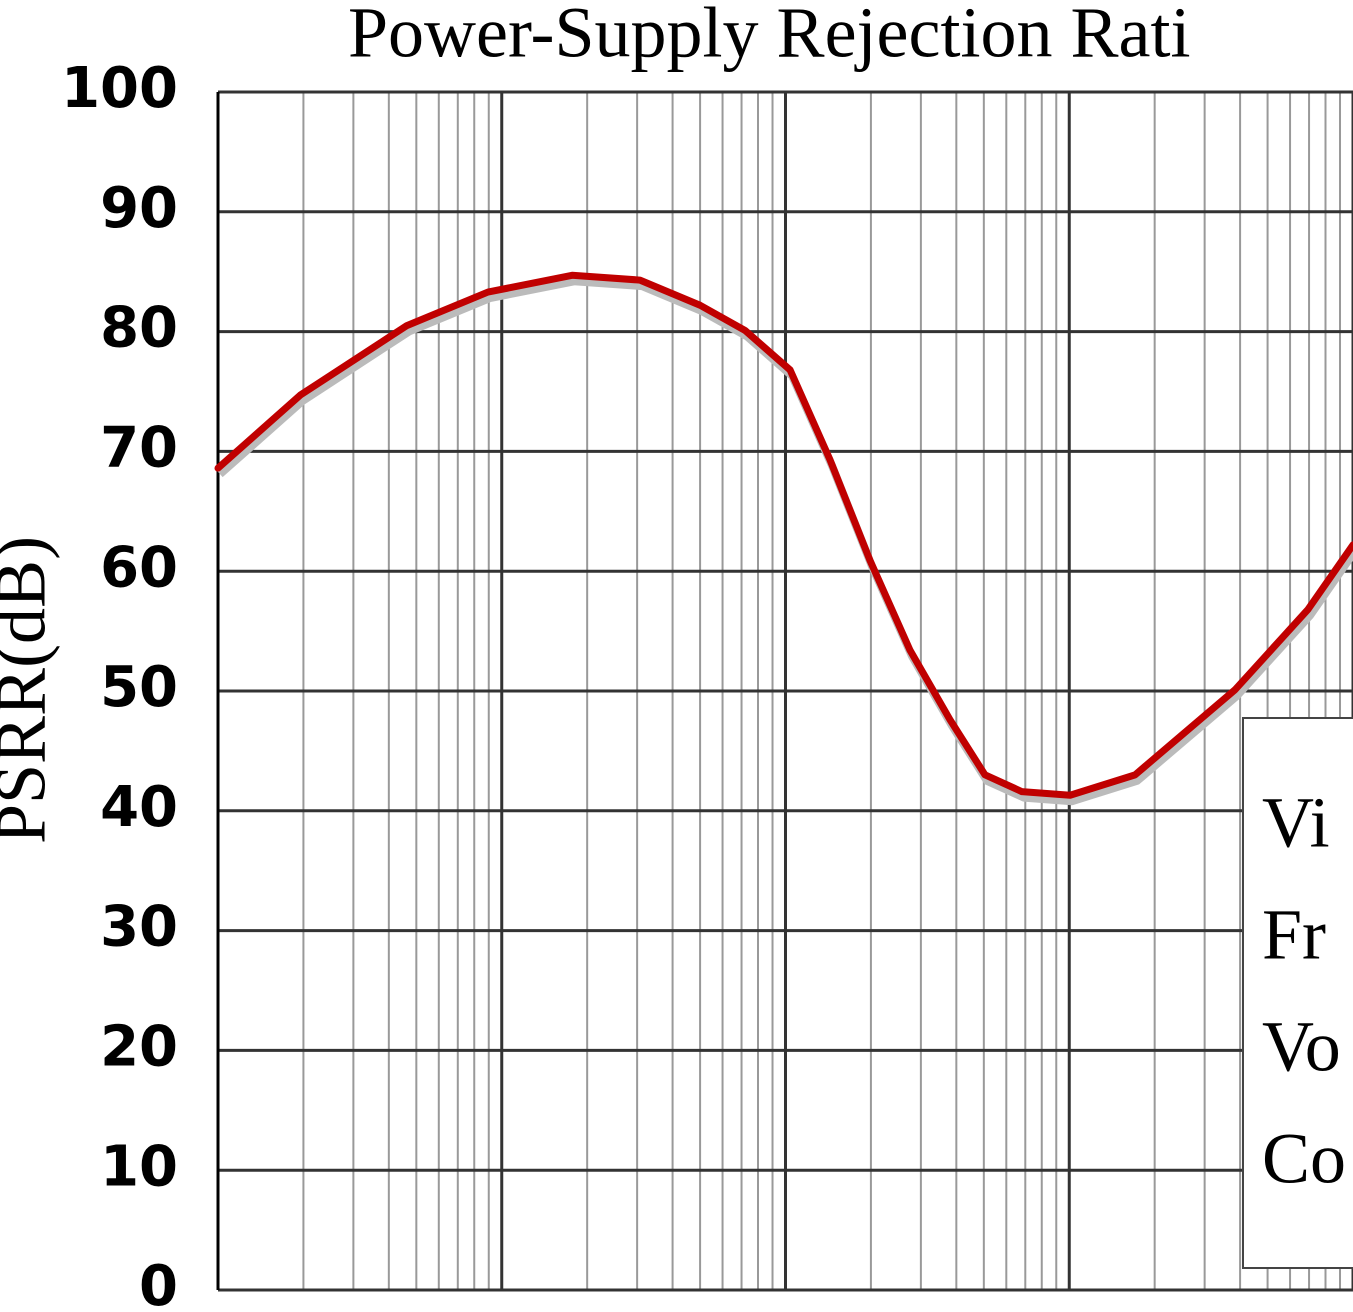 The image size is (1353, 1312). Describe the element at coordinates (119, 88) in the screenshot. I see `y-tick-label: 100` at that location.